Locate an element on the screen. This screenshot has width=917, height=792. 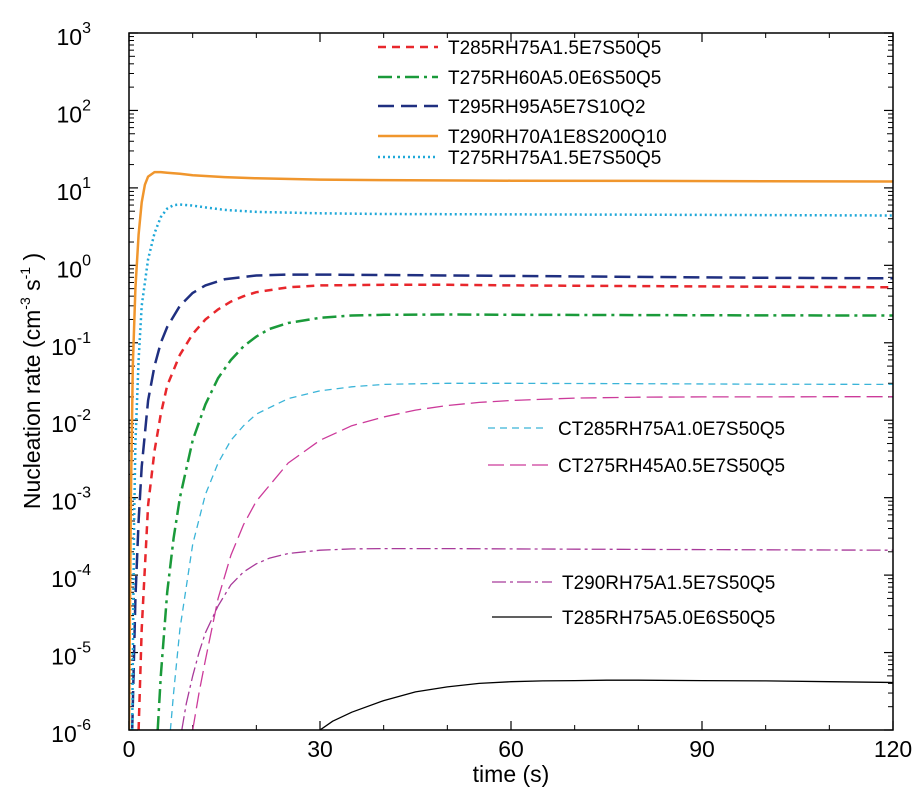
y-tick-label: 10¹ is located at coordinates (74, 190).